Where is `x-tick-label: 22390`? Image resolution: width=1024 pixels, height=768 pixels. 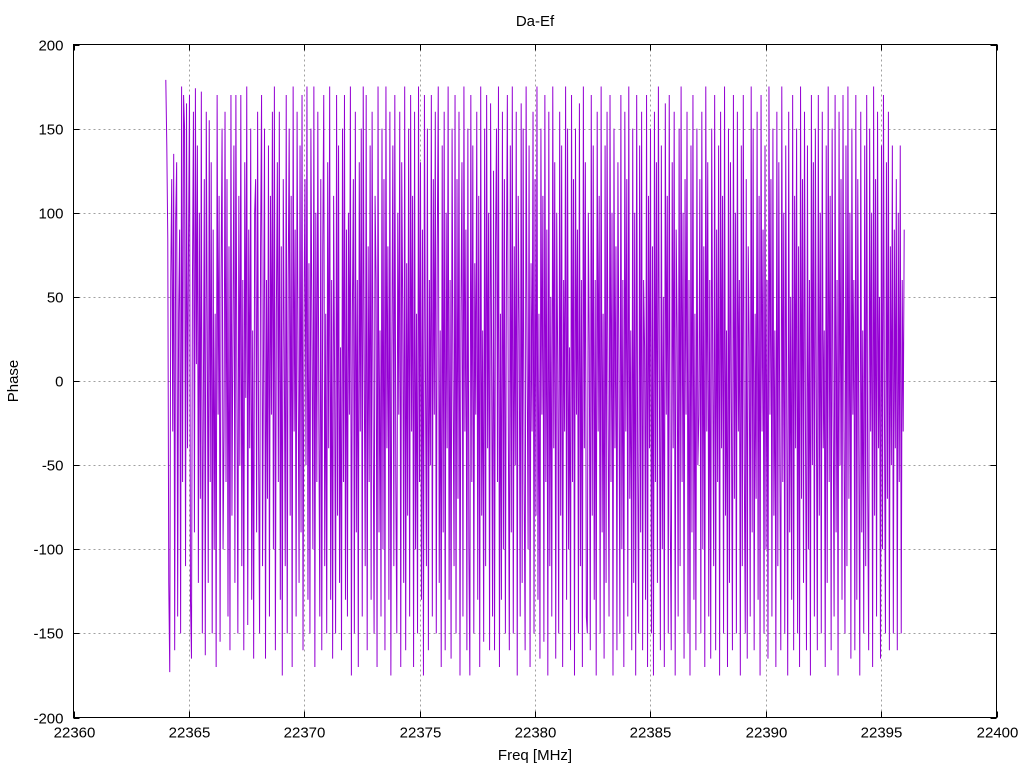
x-tick-label: 22390 is located at coordinates (767, 733).